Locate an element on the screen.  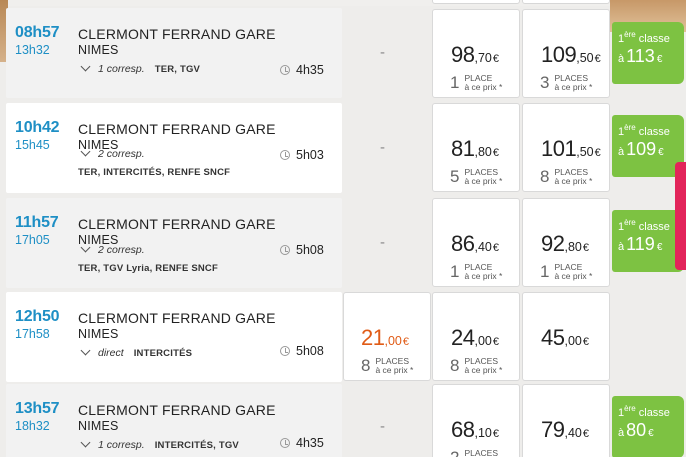
price-card-prem: 81,80€ 5 PLACES à ce prix * is located at coordinates (476, 147).